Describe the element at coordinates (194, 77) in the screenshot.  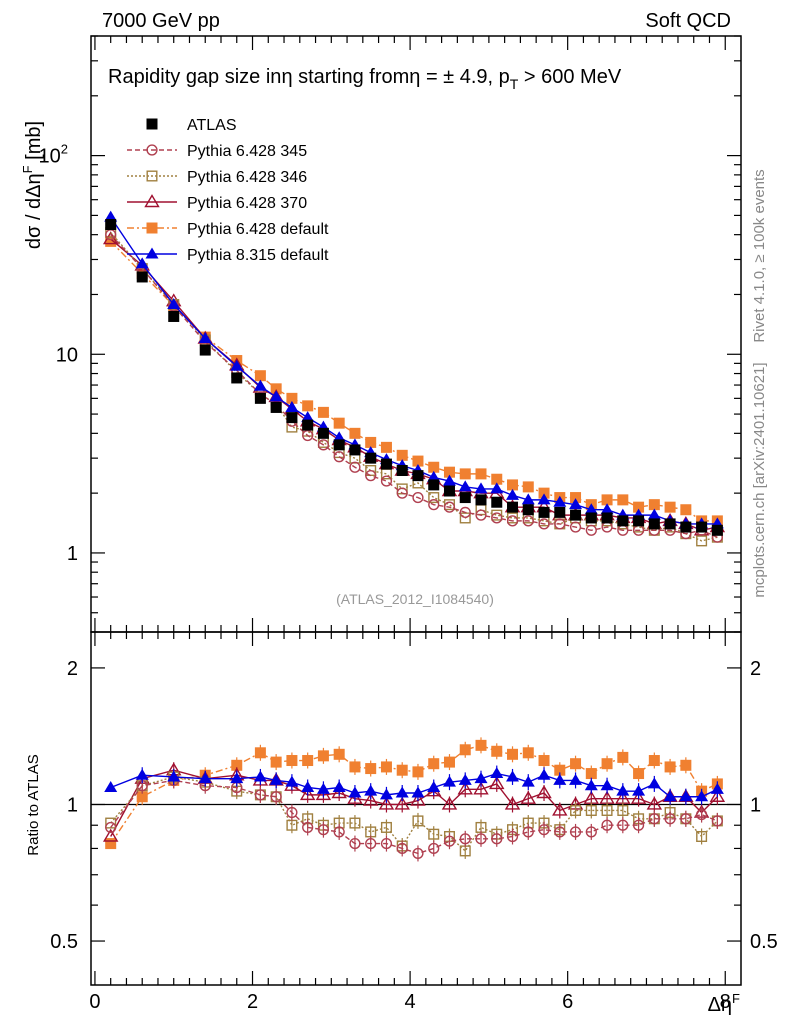
I see `plot-title-part-a: Rapidity gap size in` at that location.